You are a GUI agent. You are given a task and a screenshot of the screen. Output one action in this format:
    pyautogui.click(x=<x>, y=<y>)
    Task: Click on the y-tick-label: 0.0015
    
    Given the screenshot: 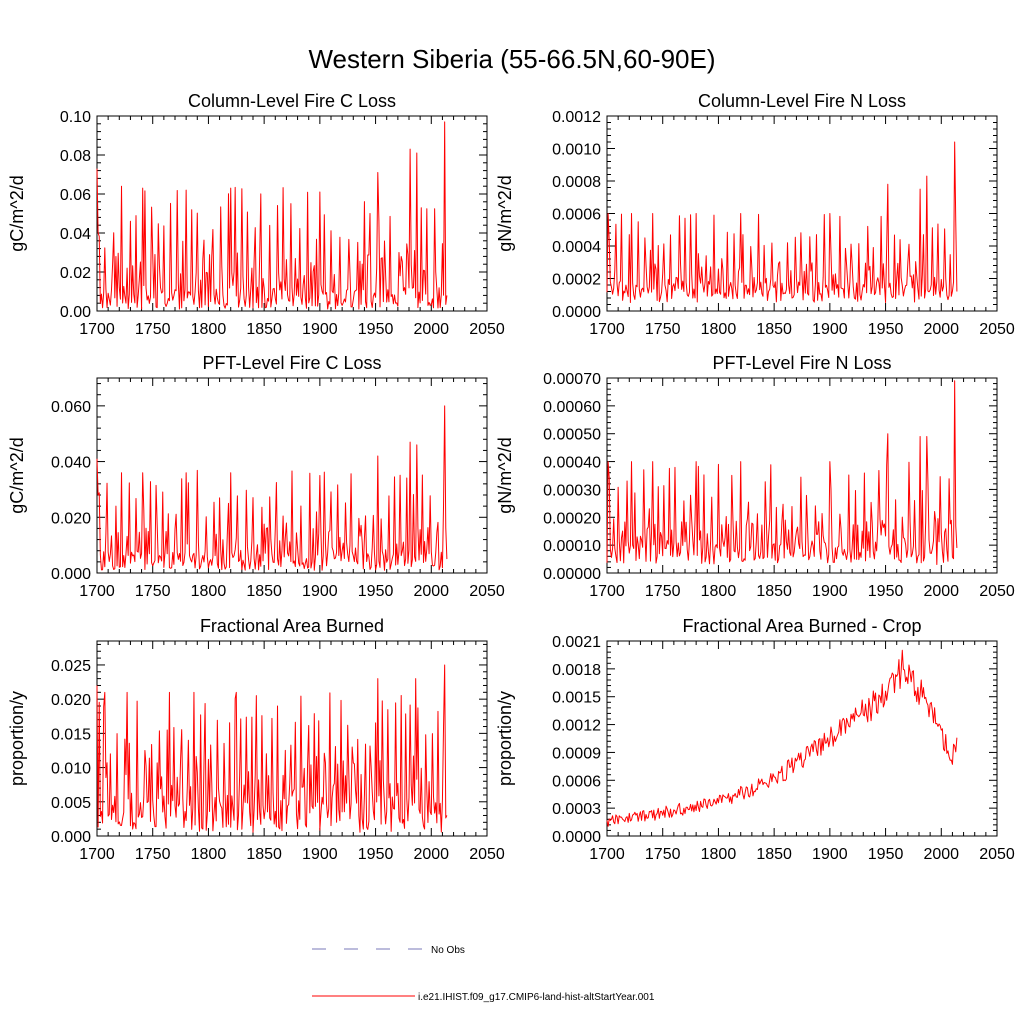 What is the action you would take?
    pyautogui.click(x=576, y=698)
    